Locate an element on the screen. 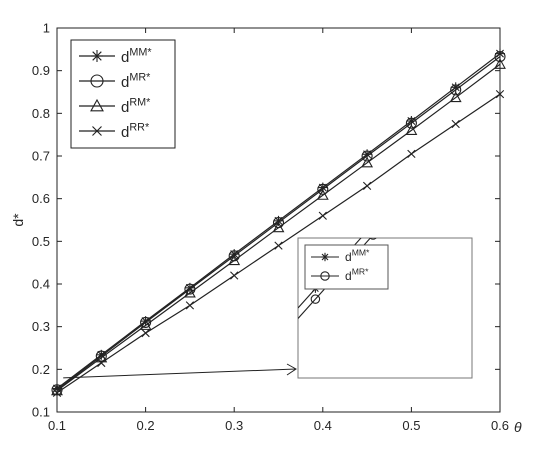  legend-box is located at coordinates (123, 94).